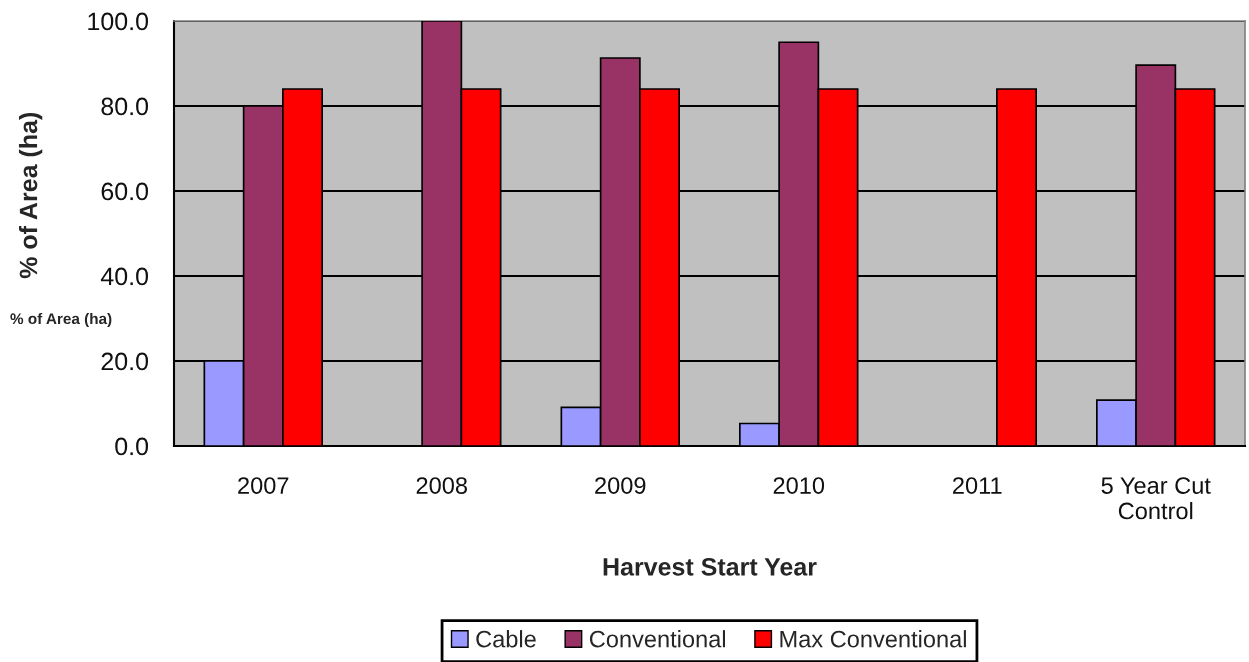 The height and width of the screenshot is (662, 1249). I want to click on y-tick-label: 0.0, so click(132, 446).